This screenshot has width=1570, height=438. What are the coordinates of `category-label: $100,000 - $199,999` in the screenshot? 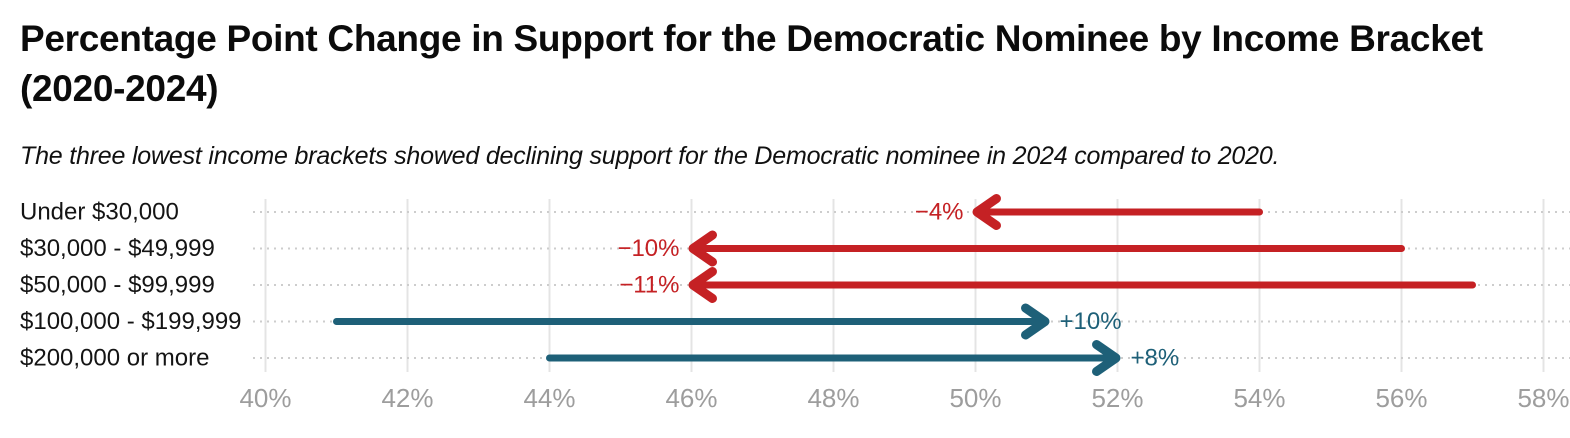 It's located at (131, 321).